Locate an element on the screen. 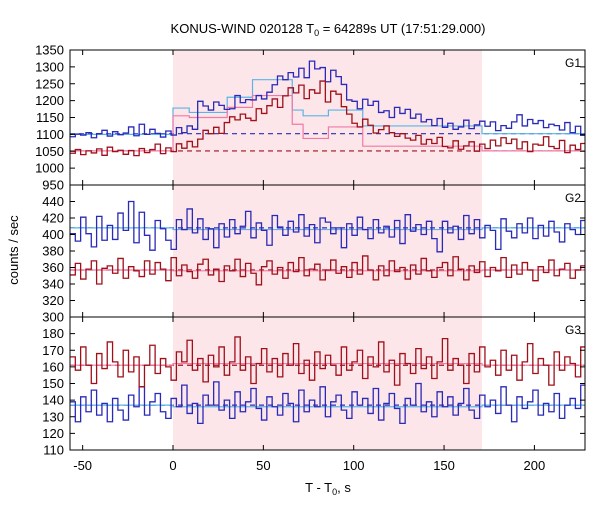 The height and width of the screenshot is (505, 600). y-tick-label: 1000 is located at coordinates (49, 168).